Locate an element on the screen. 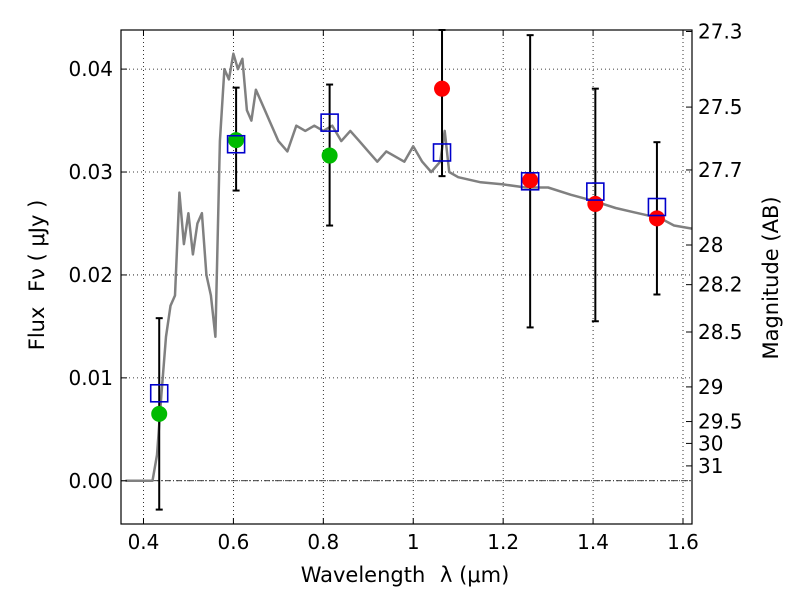 The height and width of the screenshot is (600, 800). y-tick-label: 0.02 is located at coordinates (90, 275).